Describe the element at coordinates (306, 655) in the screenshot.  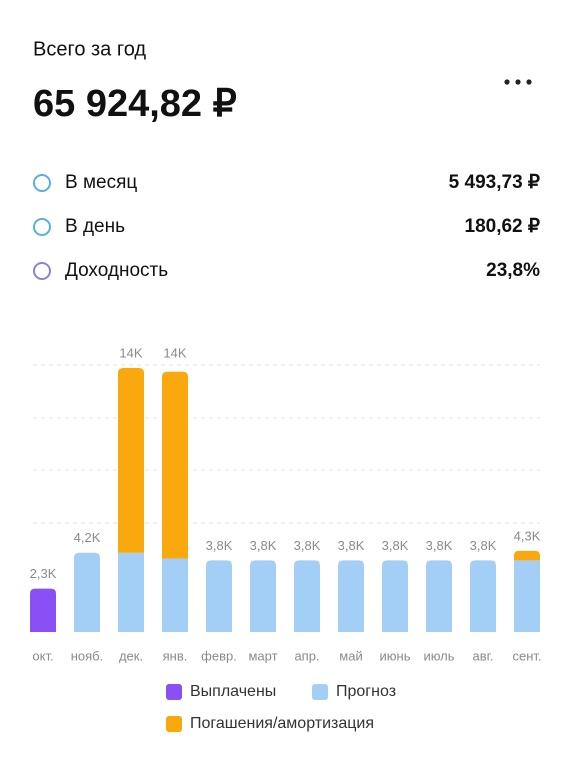
I see `x-tick-label: апр.` at that location.